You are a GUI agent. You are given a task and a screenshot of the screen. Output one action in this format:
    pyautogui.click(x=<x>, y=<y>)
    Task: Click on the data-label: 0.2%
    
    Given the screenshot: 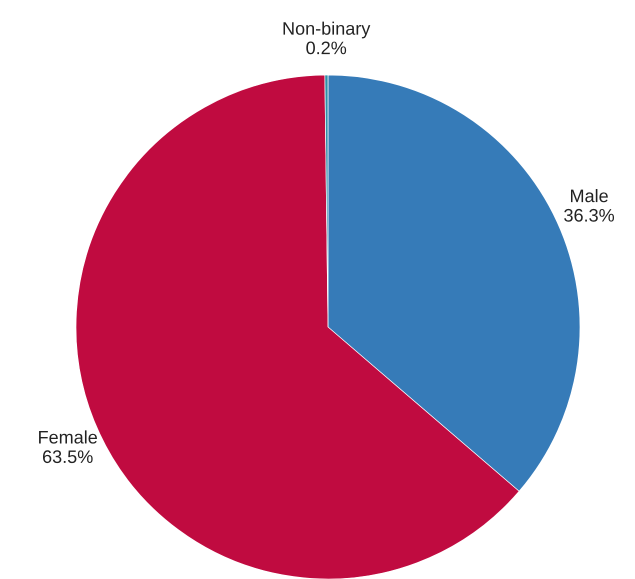 What is the action you would take?
    pyautogui.click(x=326, y=48)
    